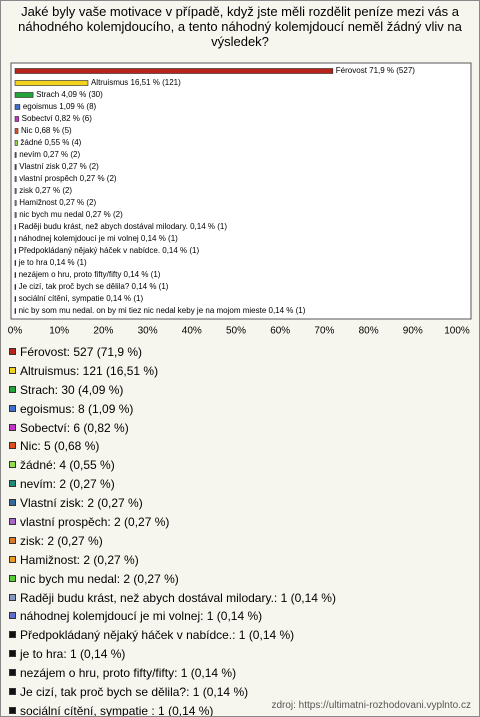 The height and width of the screenshot is (717, 480). What do you see at coordinates (71, 214) in the screenshot?
I see `data-label: nic bych mu nedal 0,27 % (2)` at bounding box center [71, 214].